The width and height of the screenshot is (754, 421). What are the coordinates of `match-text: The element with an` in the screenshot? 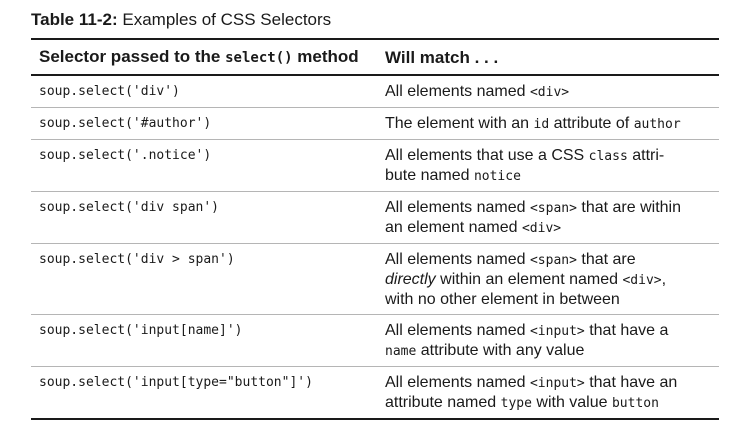 It's located at (459, 123).